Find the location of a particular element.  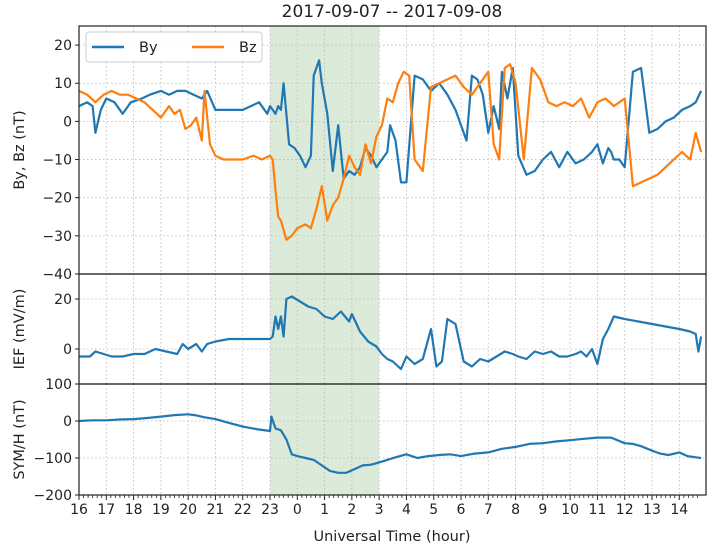

chart-title: 2017-09-07 -- 2017-09-08 is located at coordinates (392, 12).